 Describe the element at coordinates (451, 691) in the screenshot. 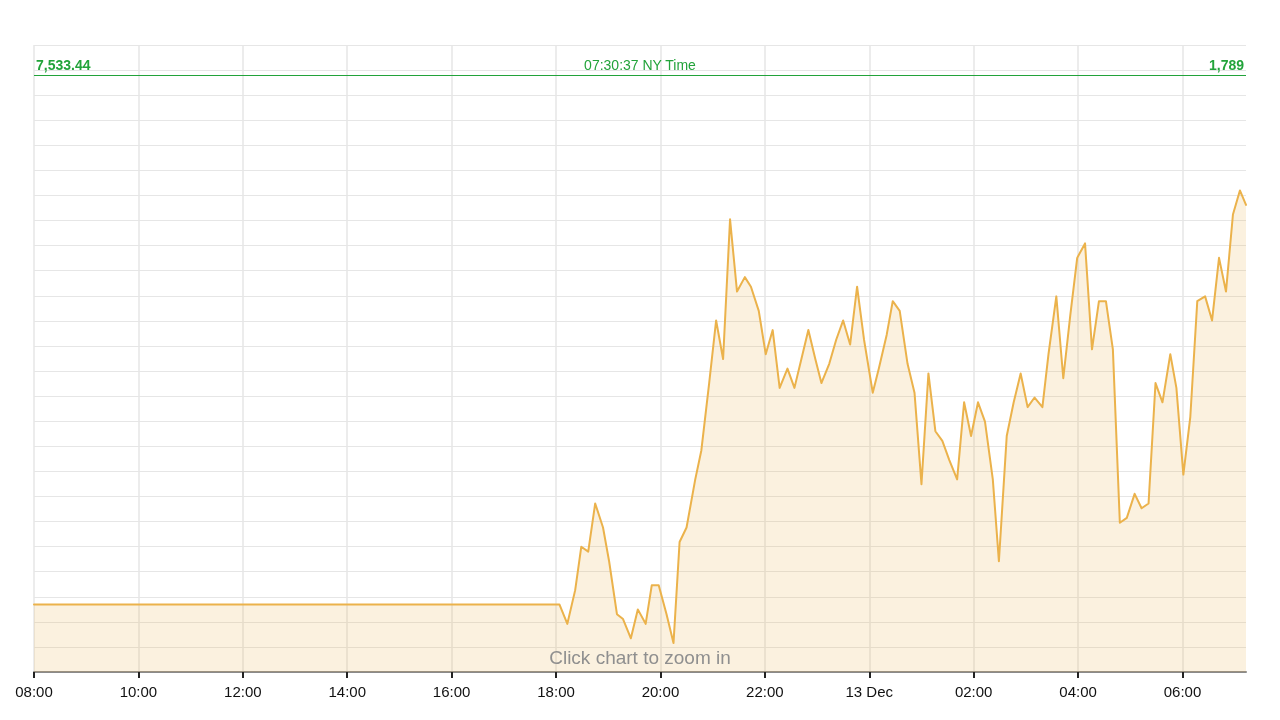

I see `x-tick-label: 16:00` at that location.